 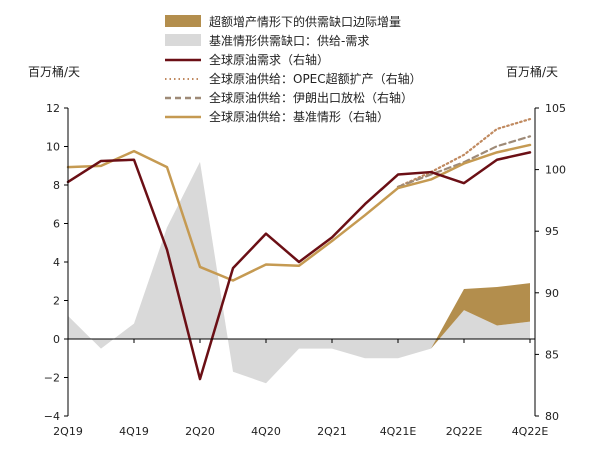 I want to click on left-tick-label: 0, so click(x=56, y=339).